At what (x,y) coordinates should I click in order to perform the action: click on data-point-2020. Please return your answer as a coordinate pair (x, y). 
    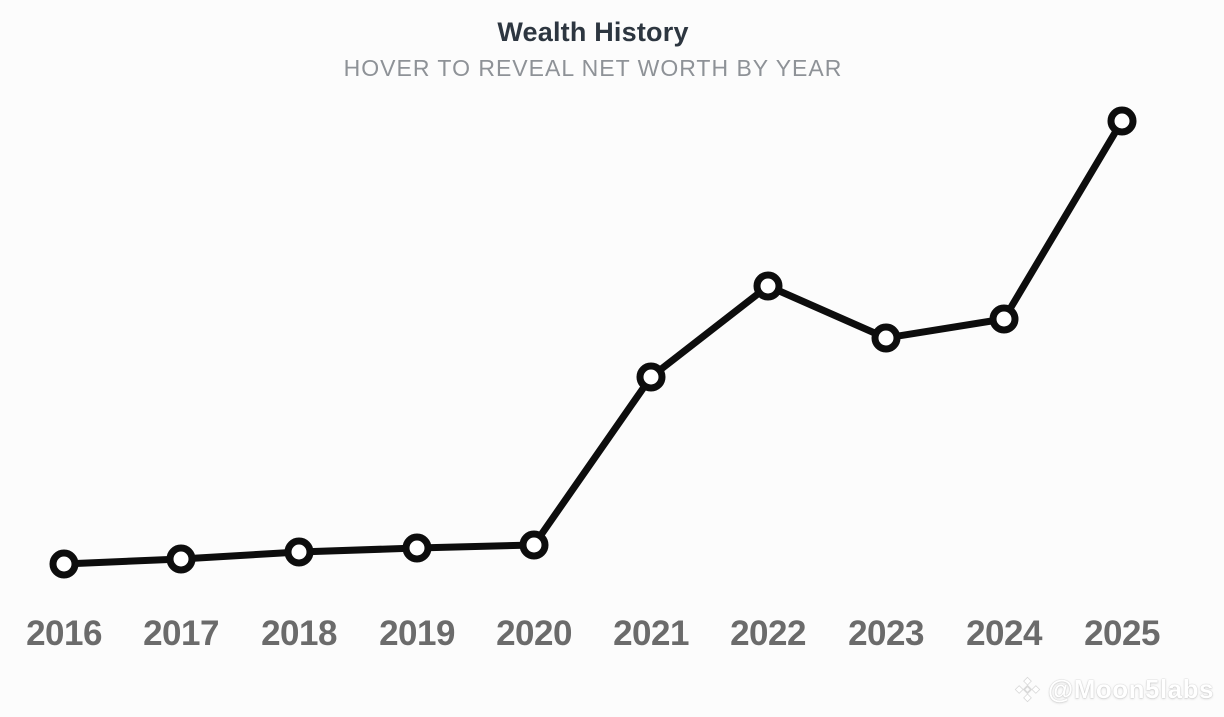
    Looking at the image, I should click on (534, 545).